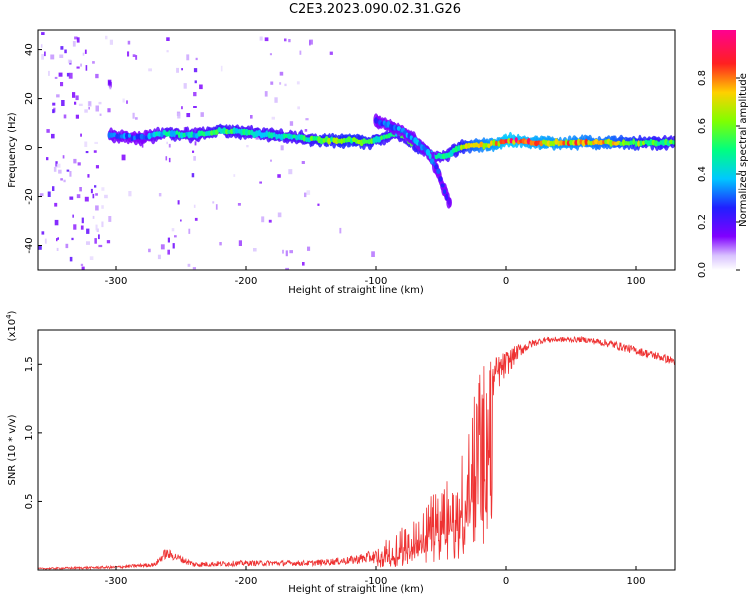  What do you see at coordinates (29, 501) in the screenshot?
I see `snr-y-tick-label: 0.5` at bounding box center [29, 501].